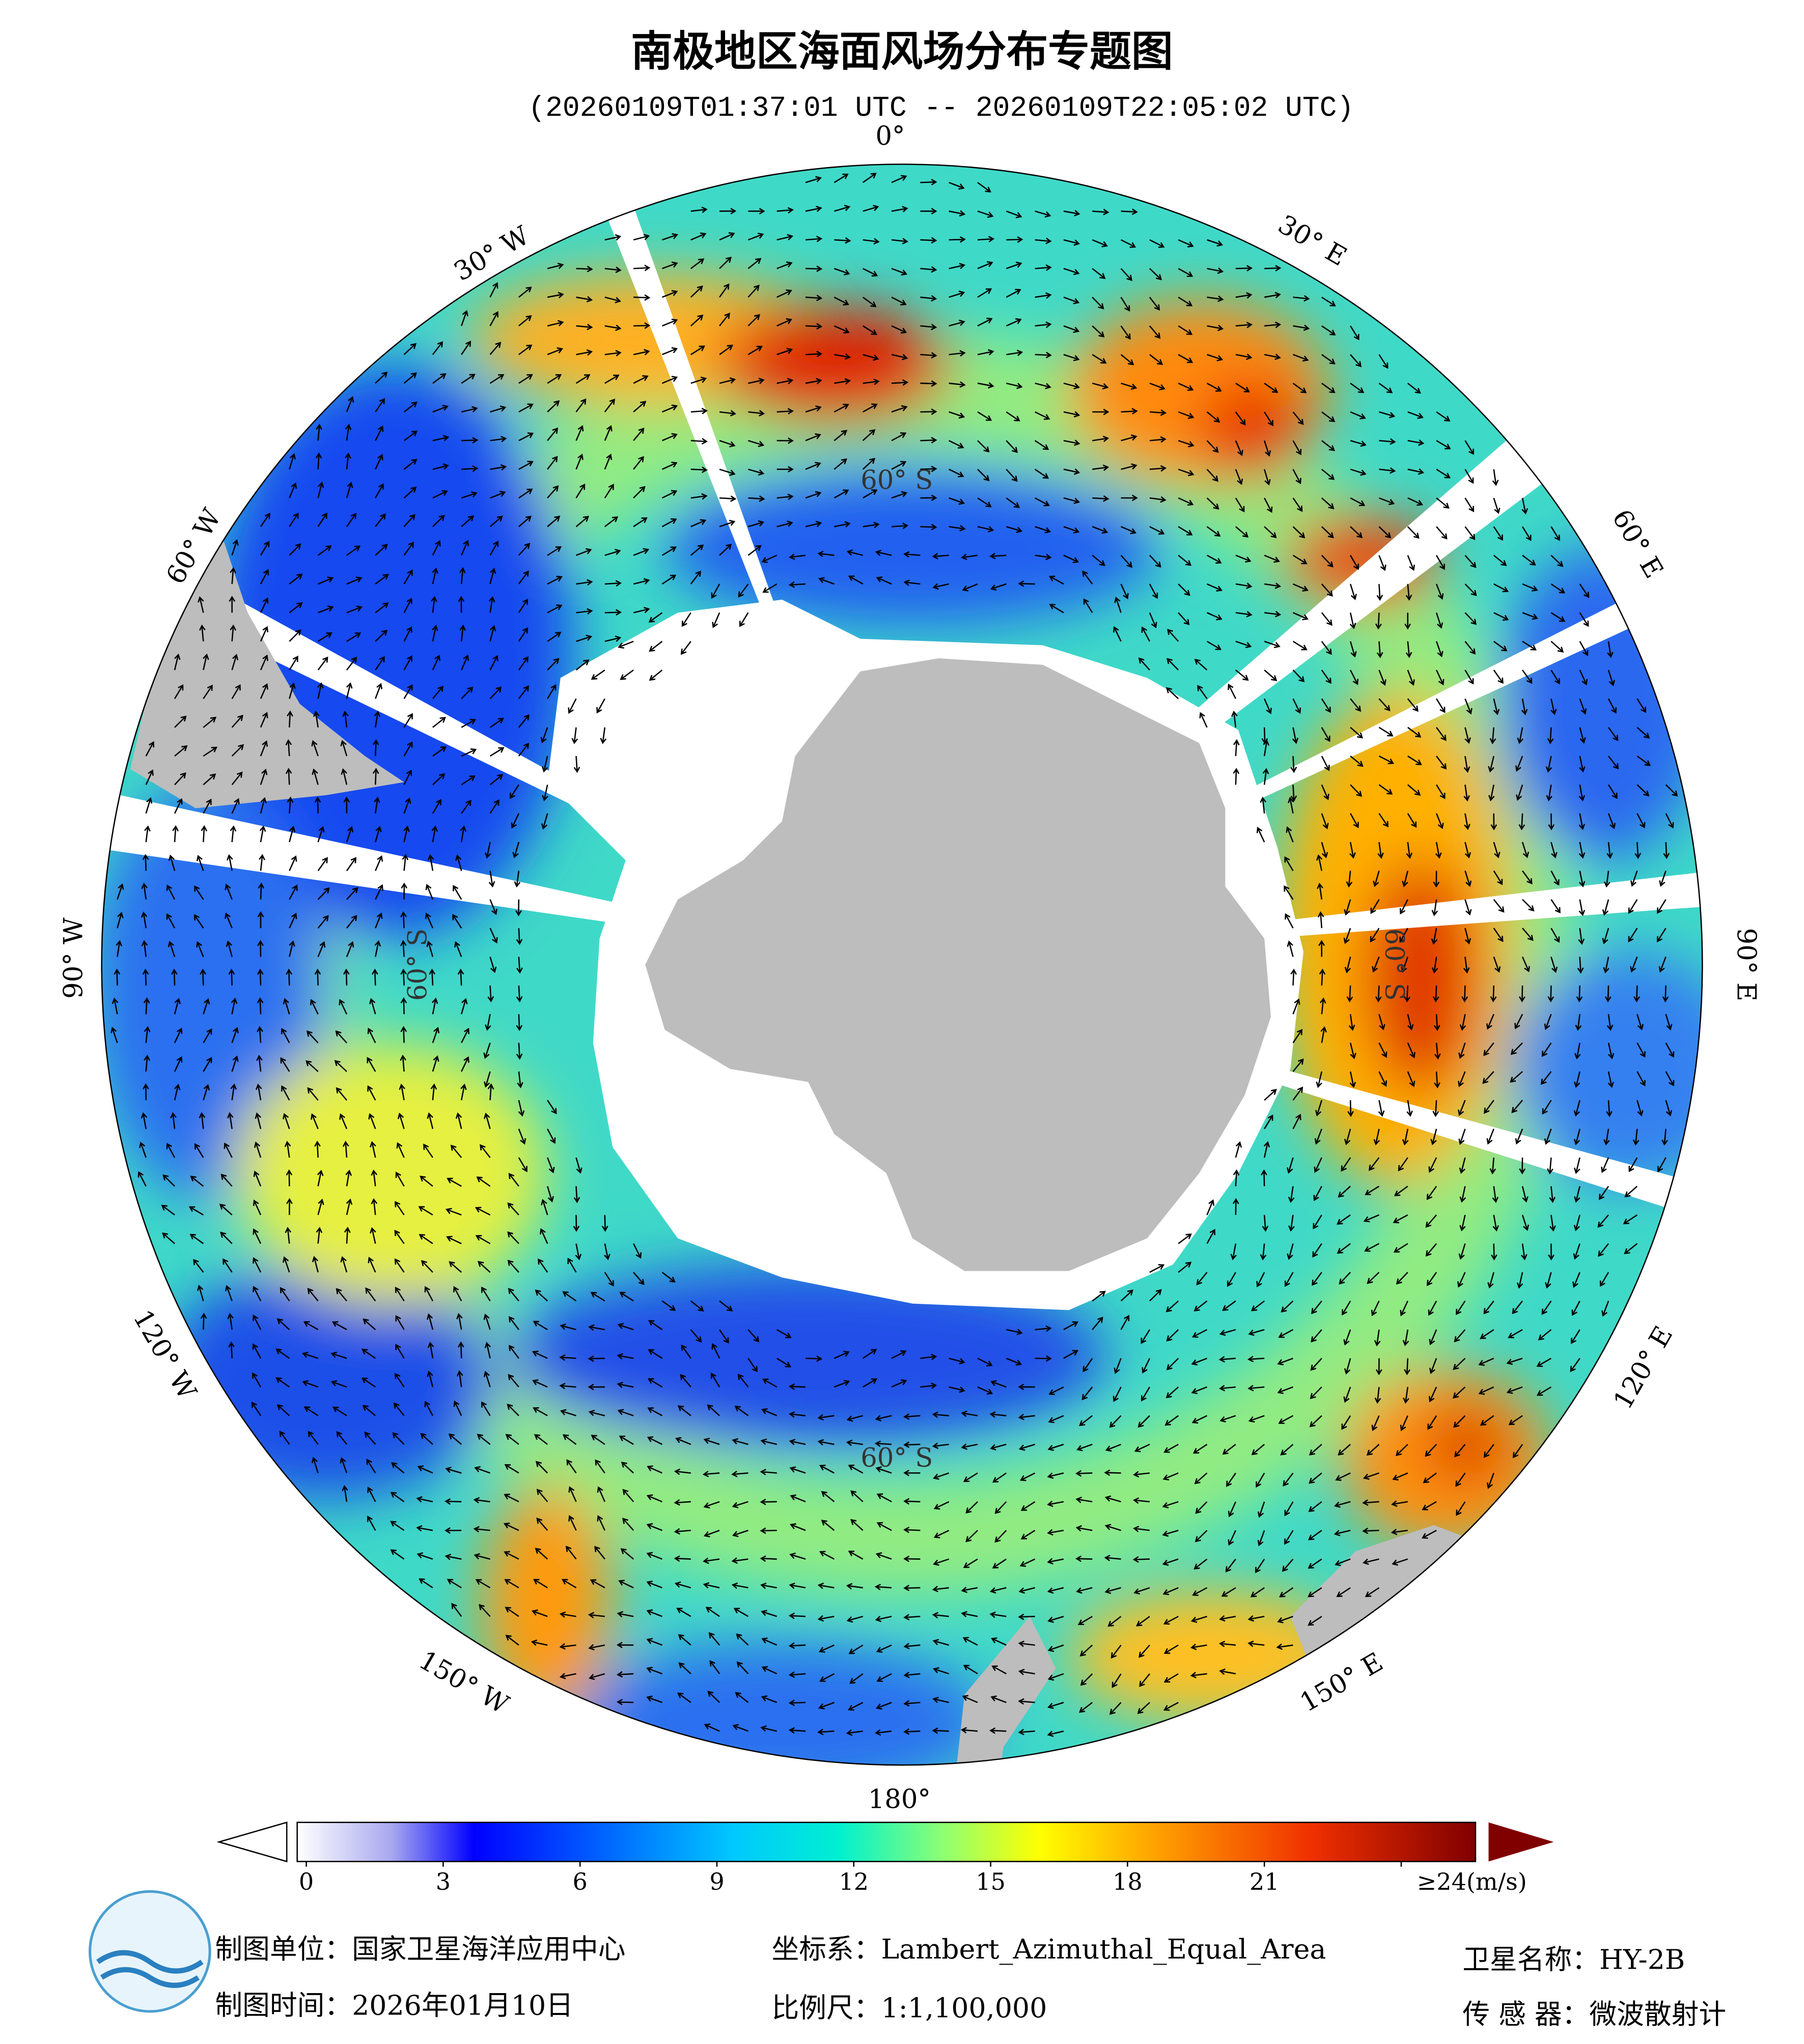 Image resolution: width=1804 pixels, height=2044 pixels. Describe the element at coordinates (1746, 964) in the screenshot. I see `lon-label: 90° E` at that location.